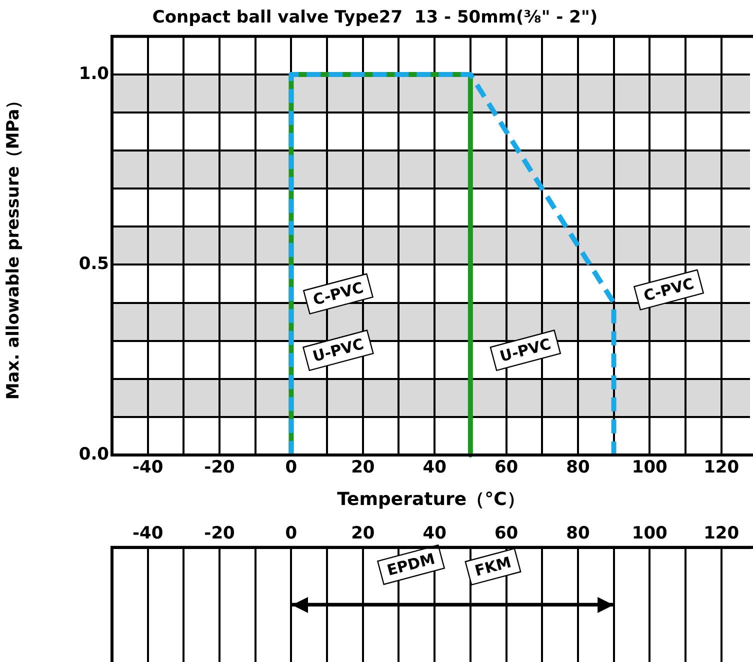 Image resolution: width=753 pixels, height=662 pixels. Describe the element at coordinates (431, 499) in the screenshot. I see `x-axis-title: Temperature（°C）` at that location.